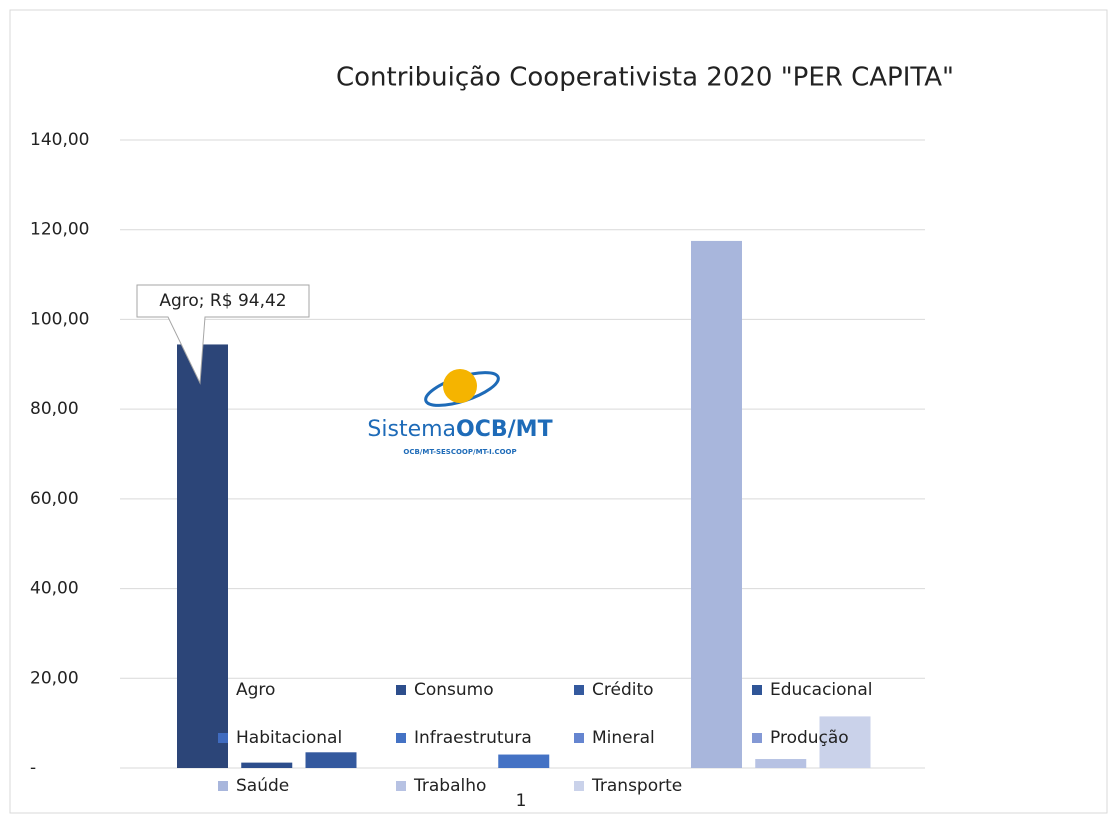  I want to click on logo-name: Sistema, so click(411, 429).